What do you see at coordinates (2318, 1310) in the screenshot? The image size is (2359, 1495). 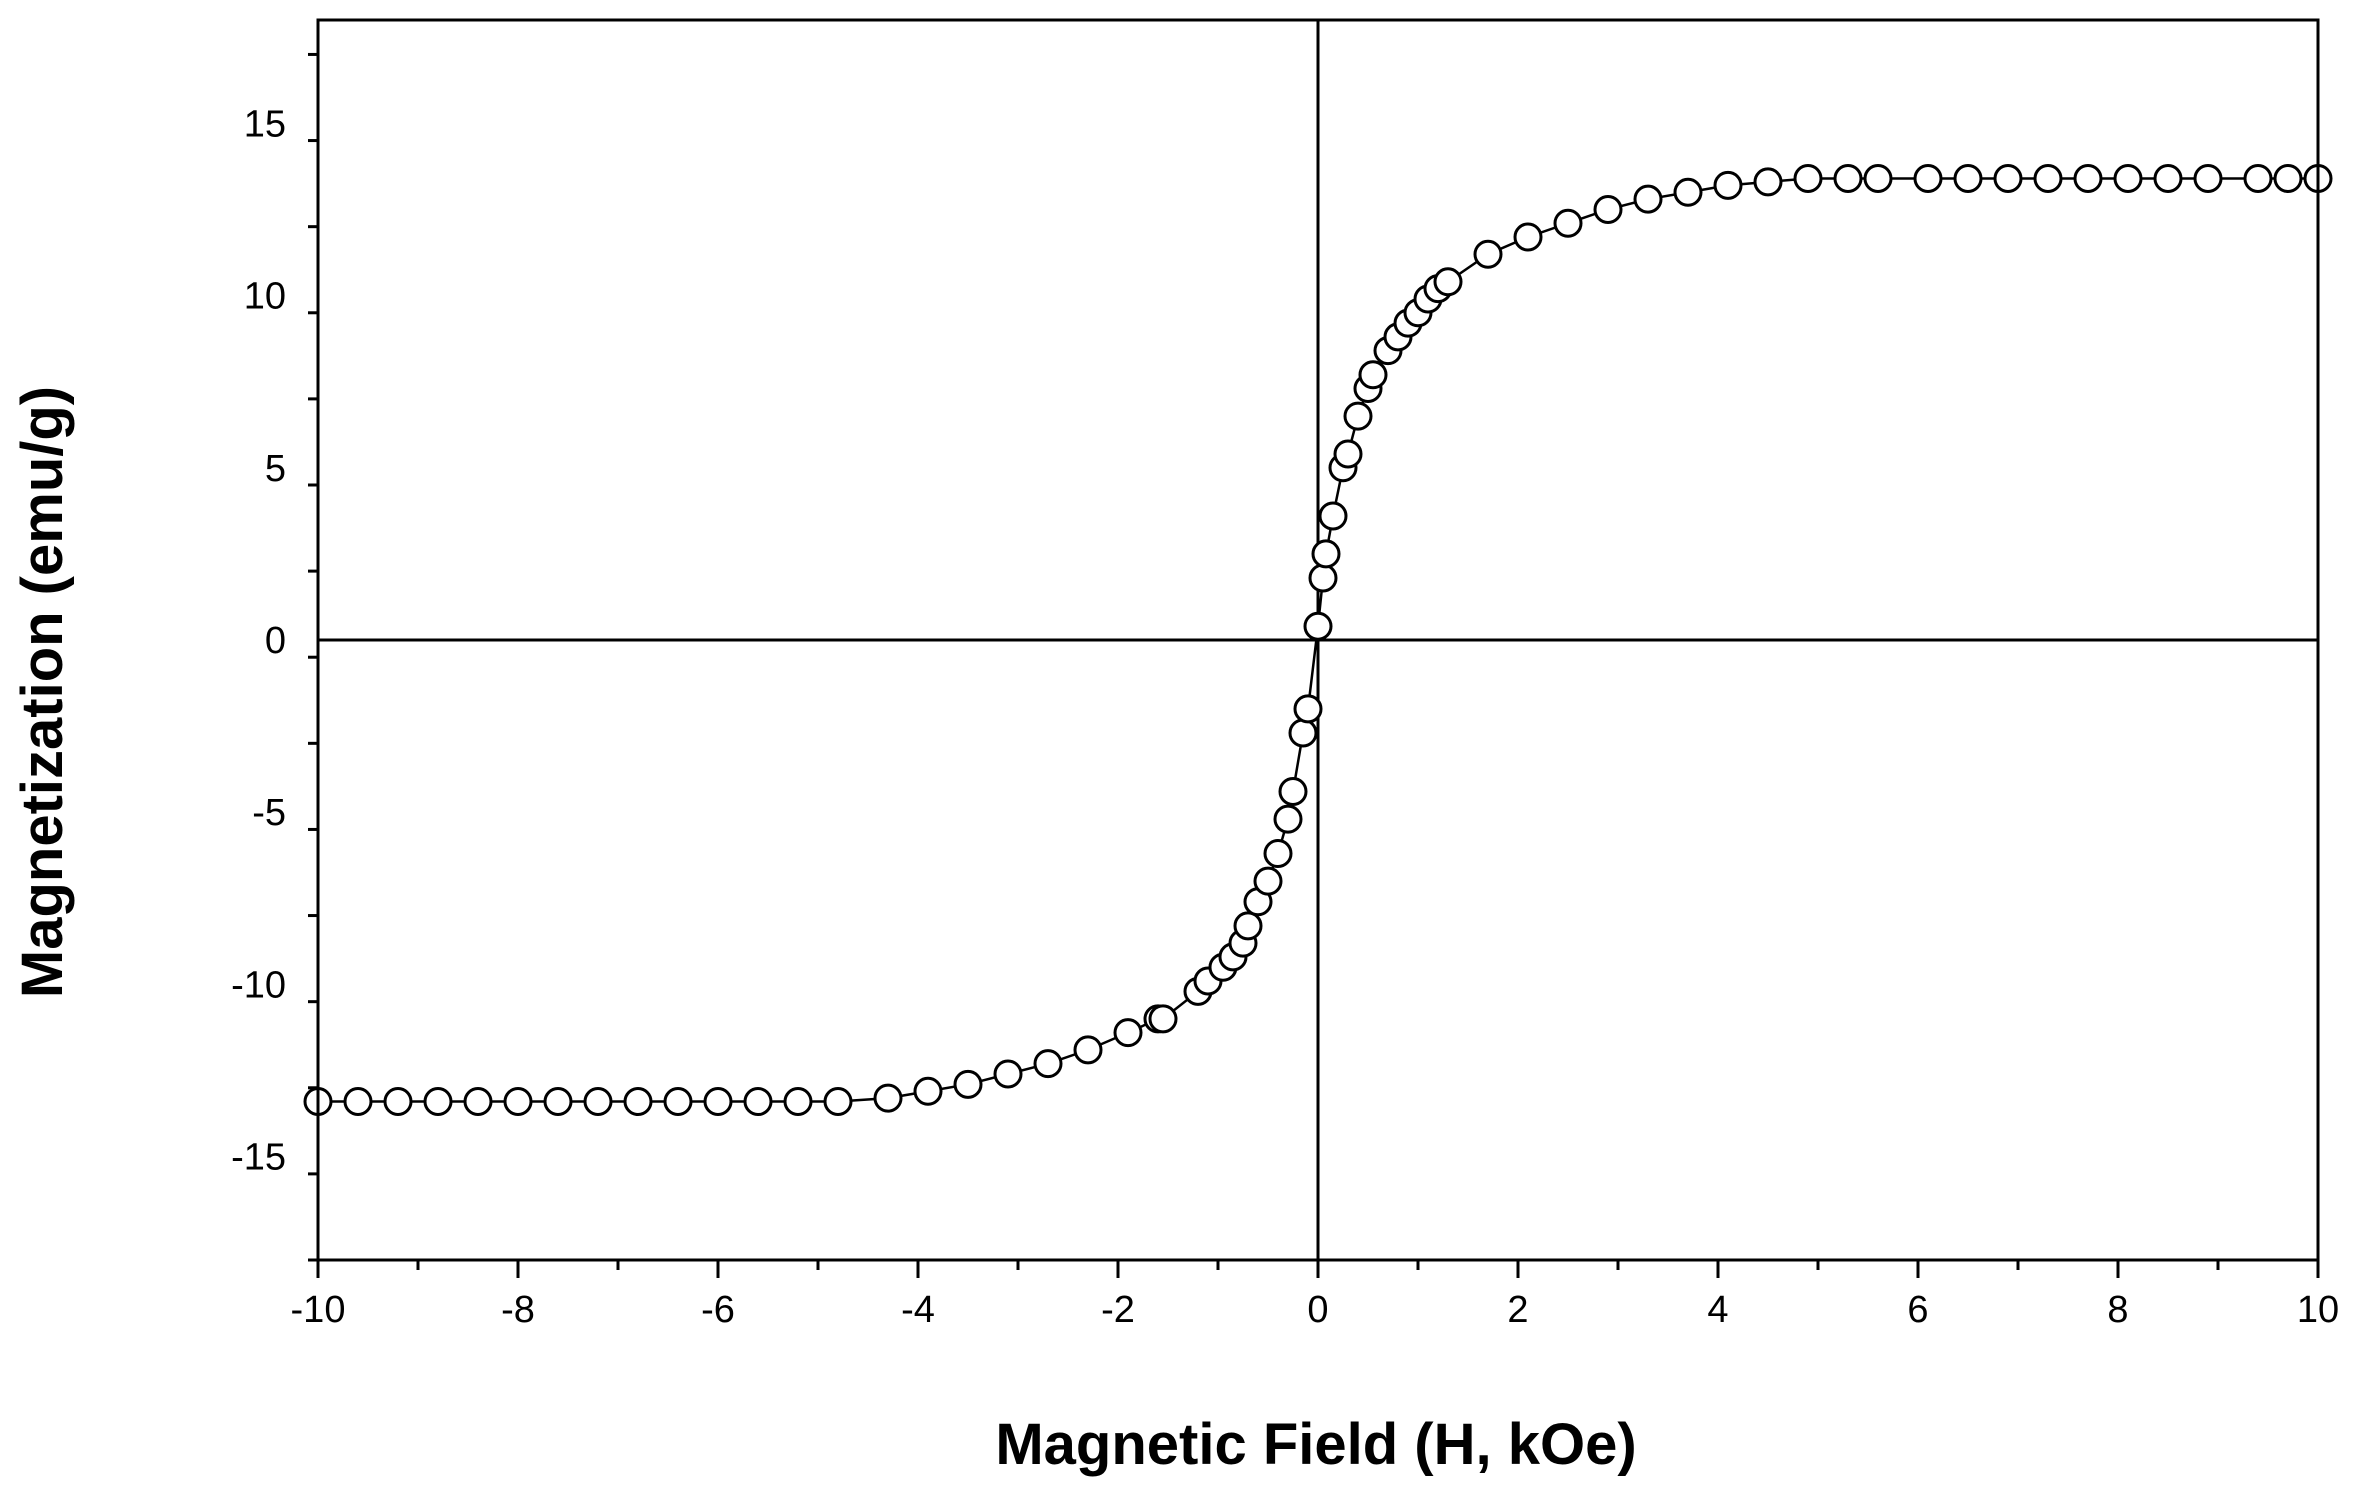 I see `x-tick-label: 10` at bounding box center [2318, 1310].